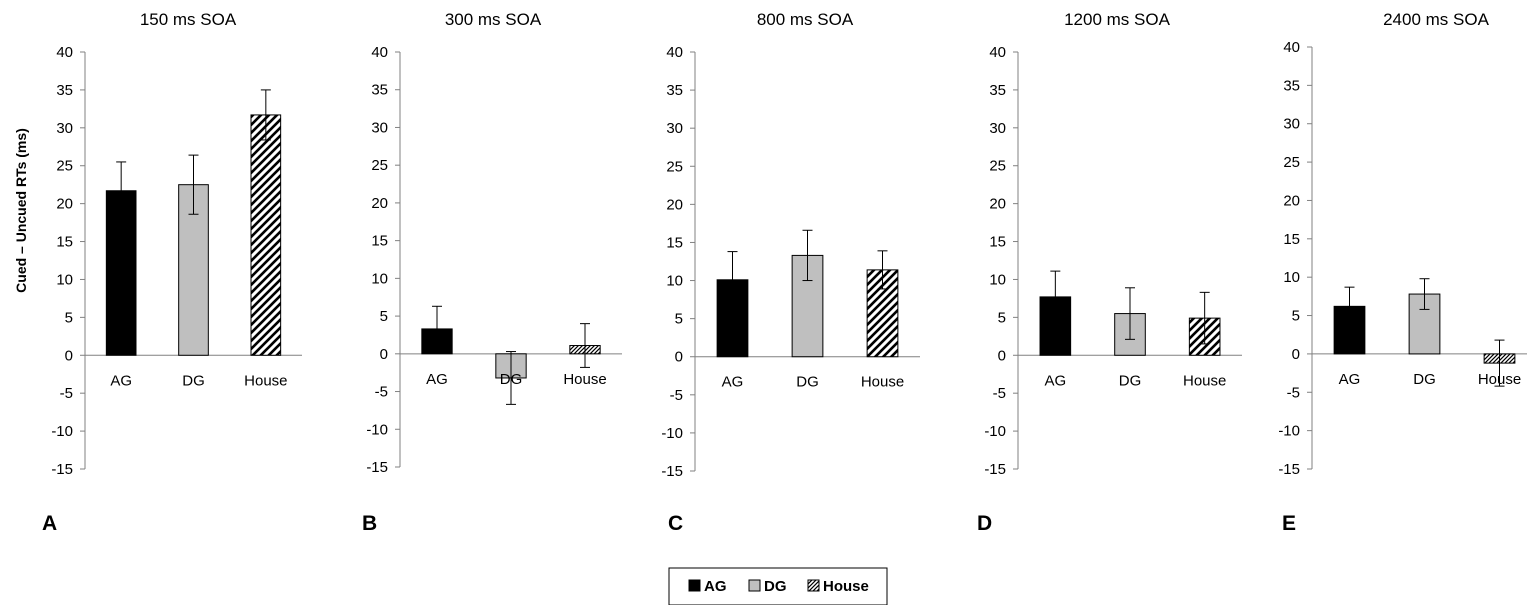  Describe the element at coordinates (805, 19) in the screenshot. I see `chart-title: 800 ms SOA` at that location.